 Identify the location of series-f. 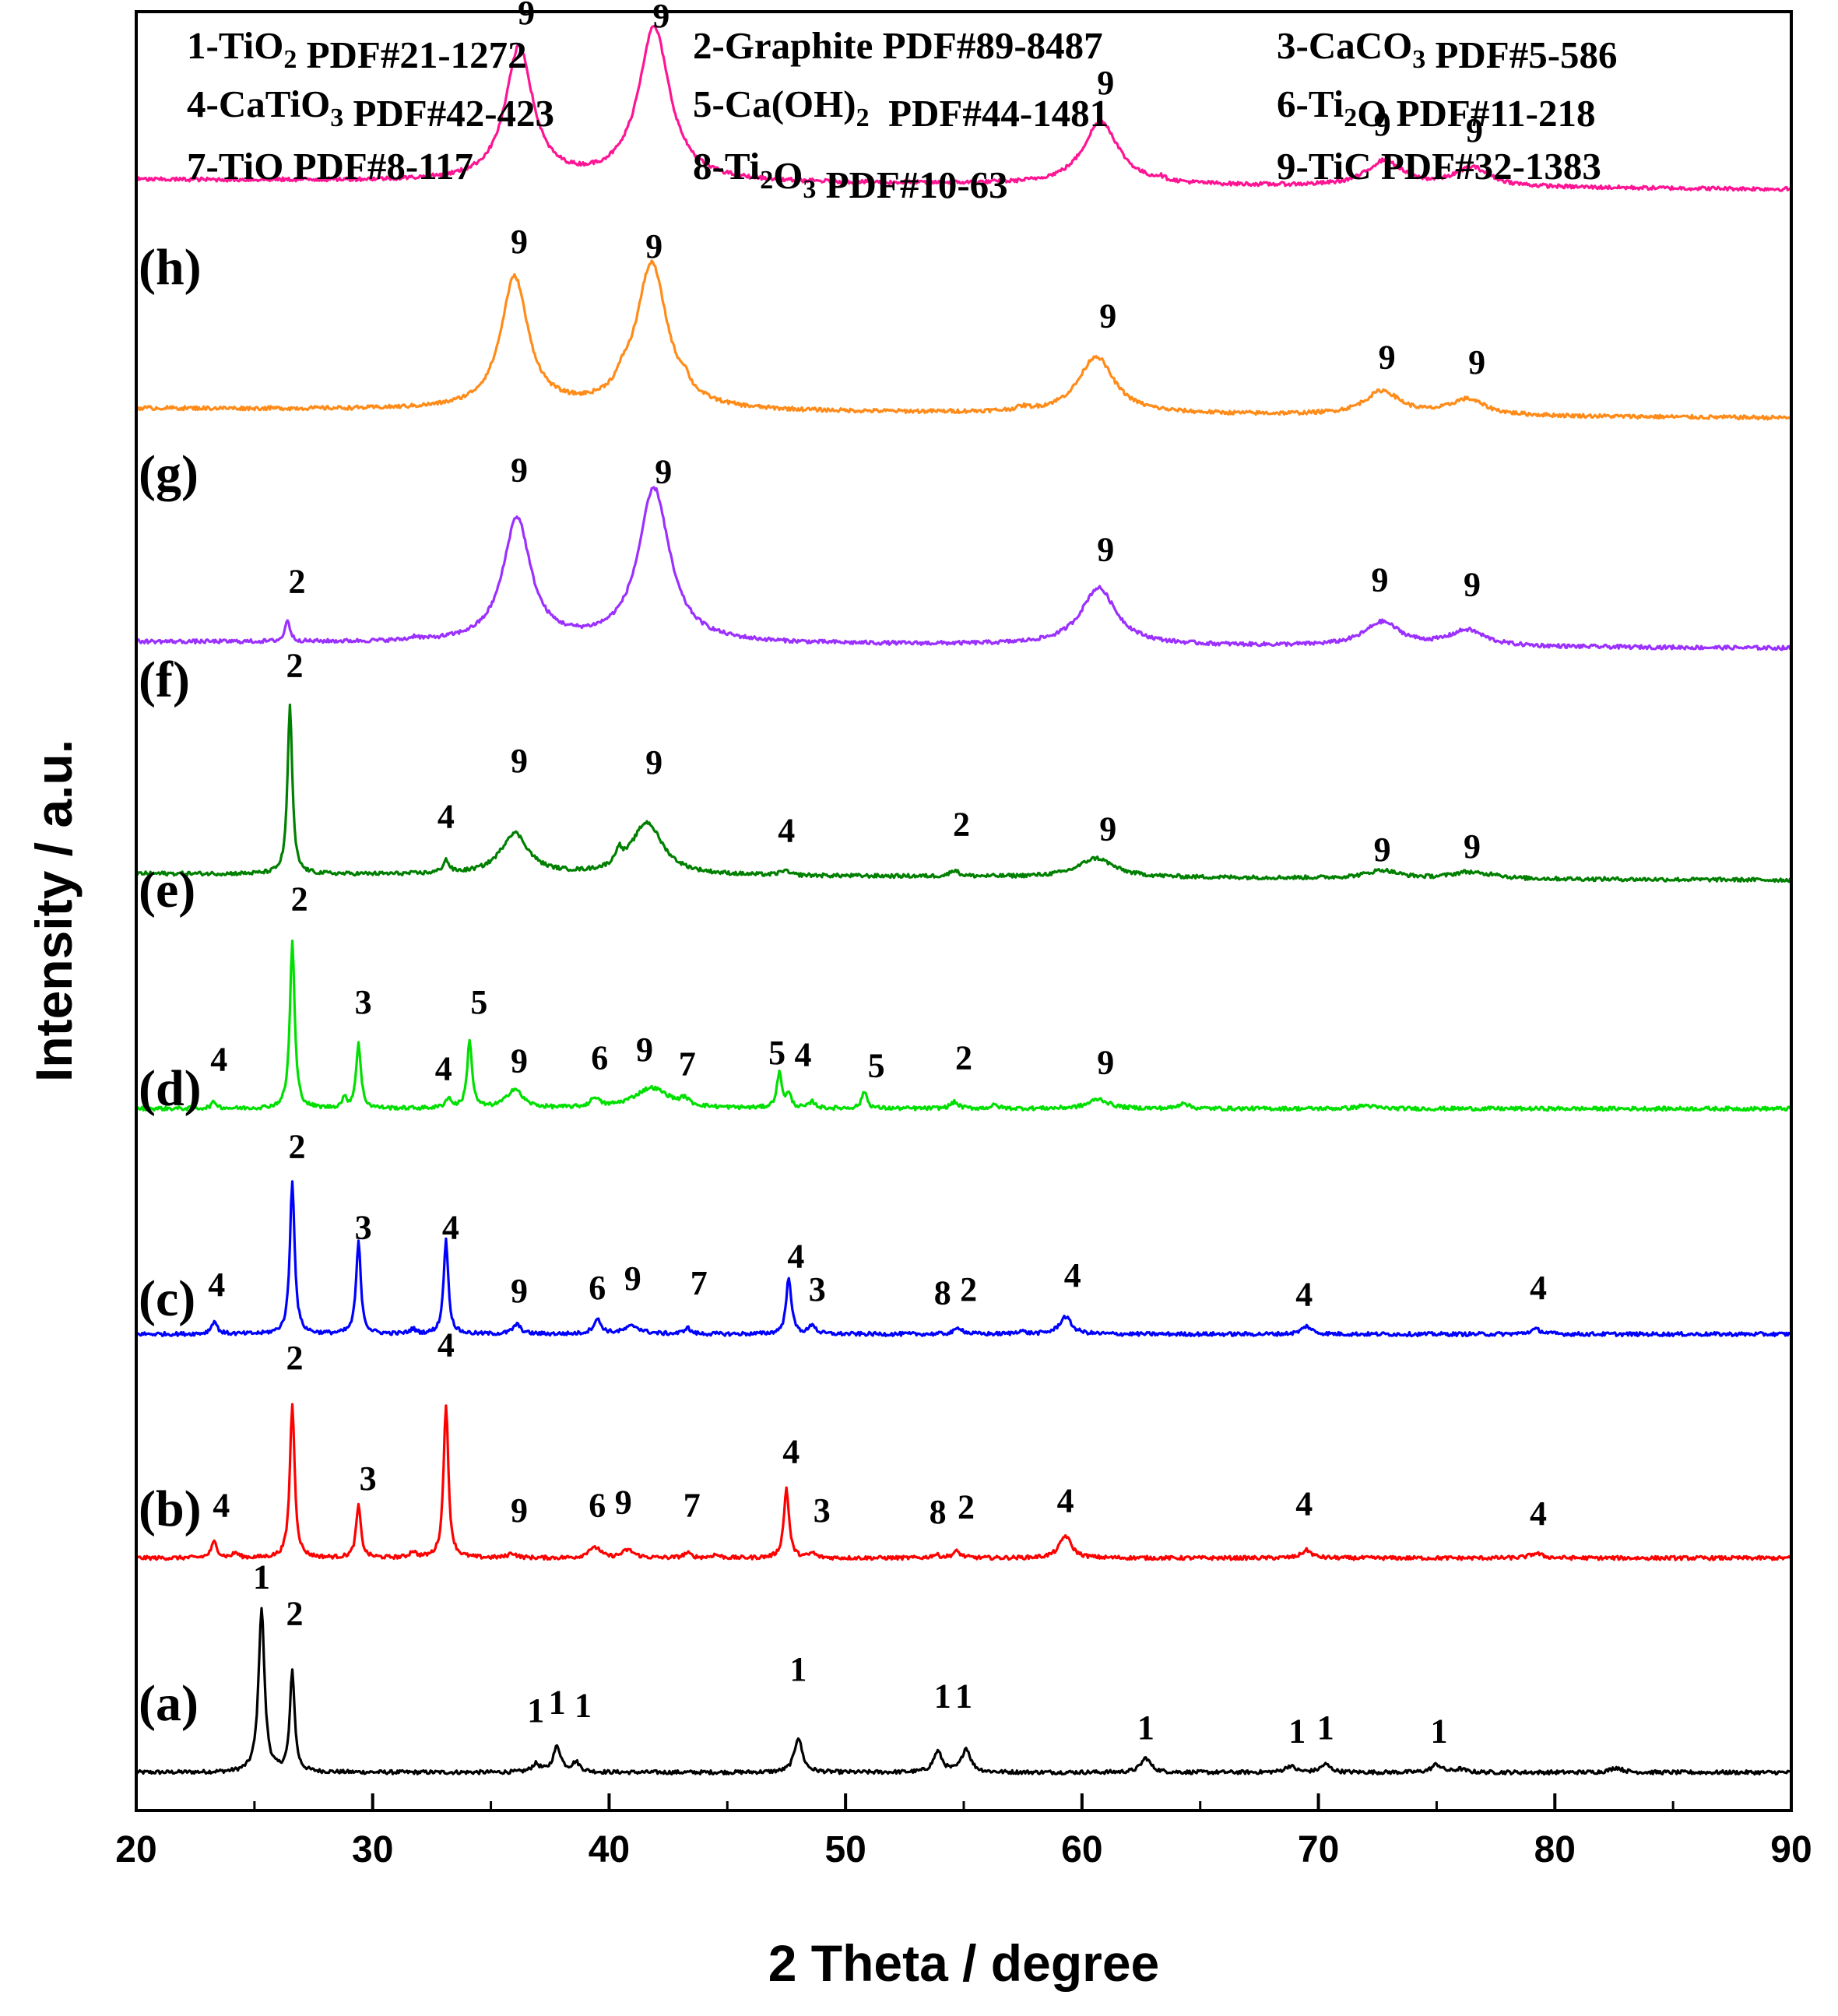
(964, 569).